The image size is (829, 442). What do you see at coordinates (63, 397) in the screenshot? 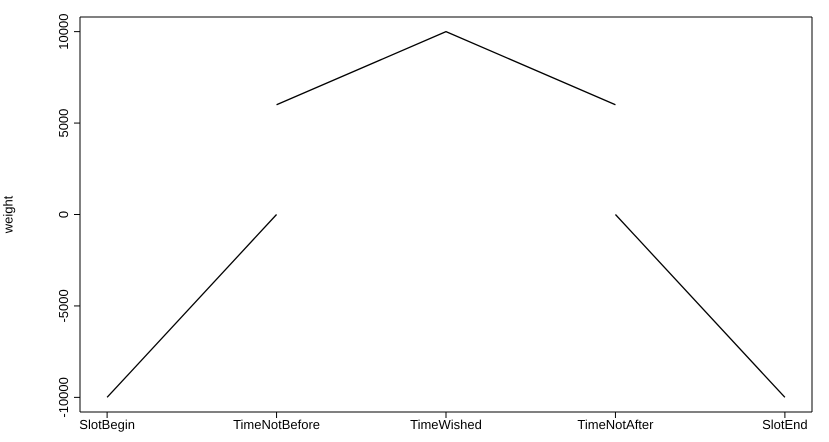
I see `y-tick-label: -10000` at bounding box center [63, 397].